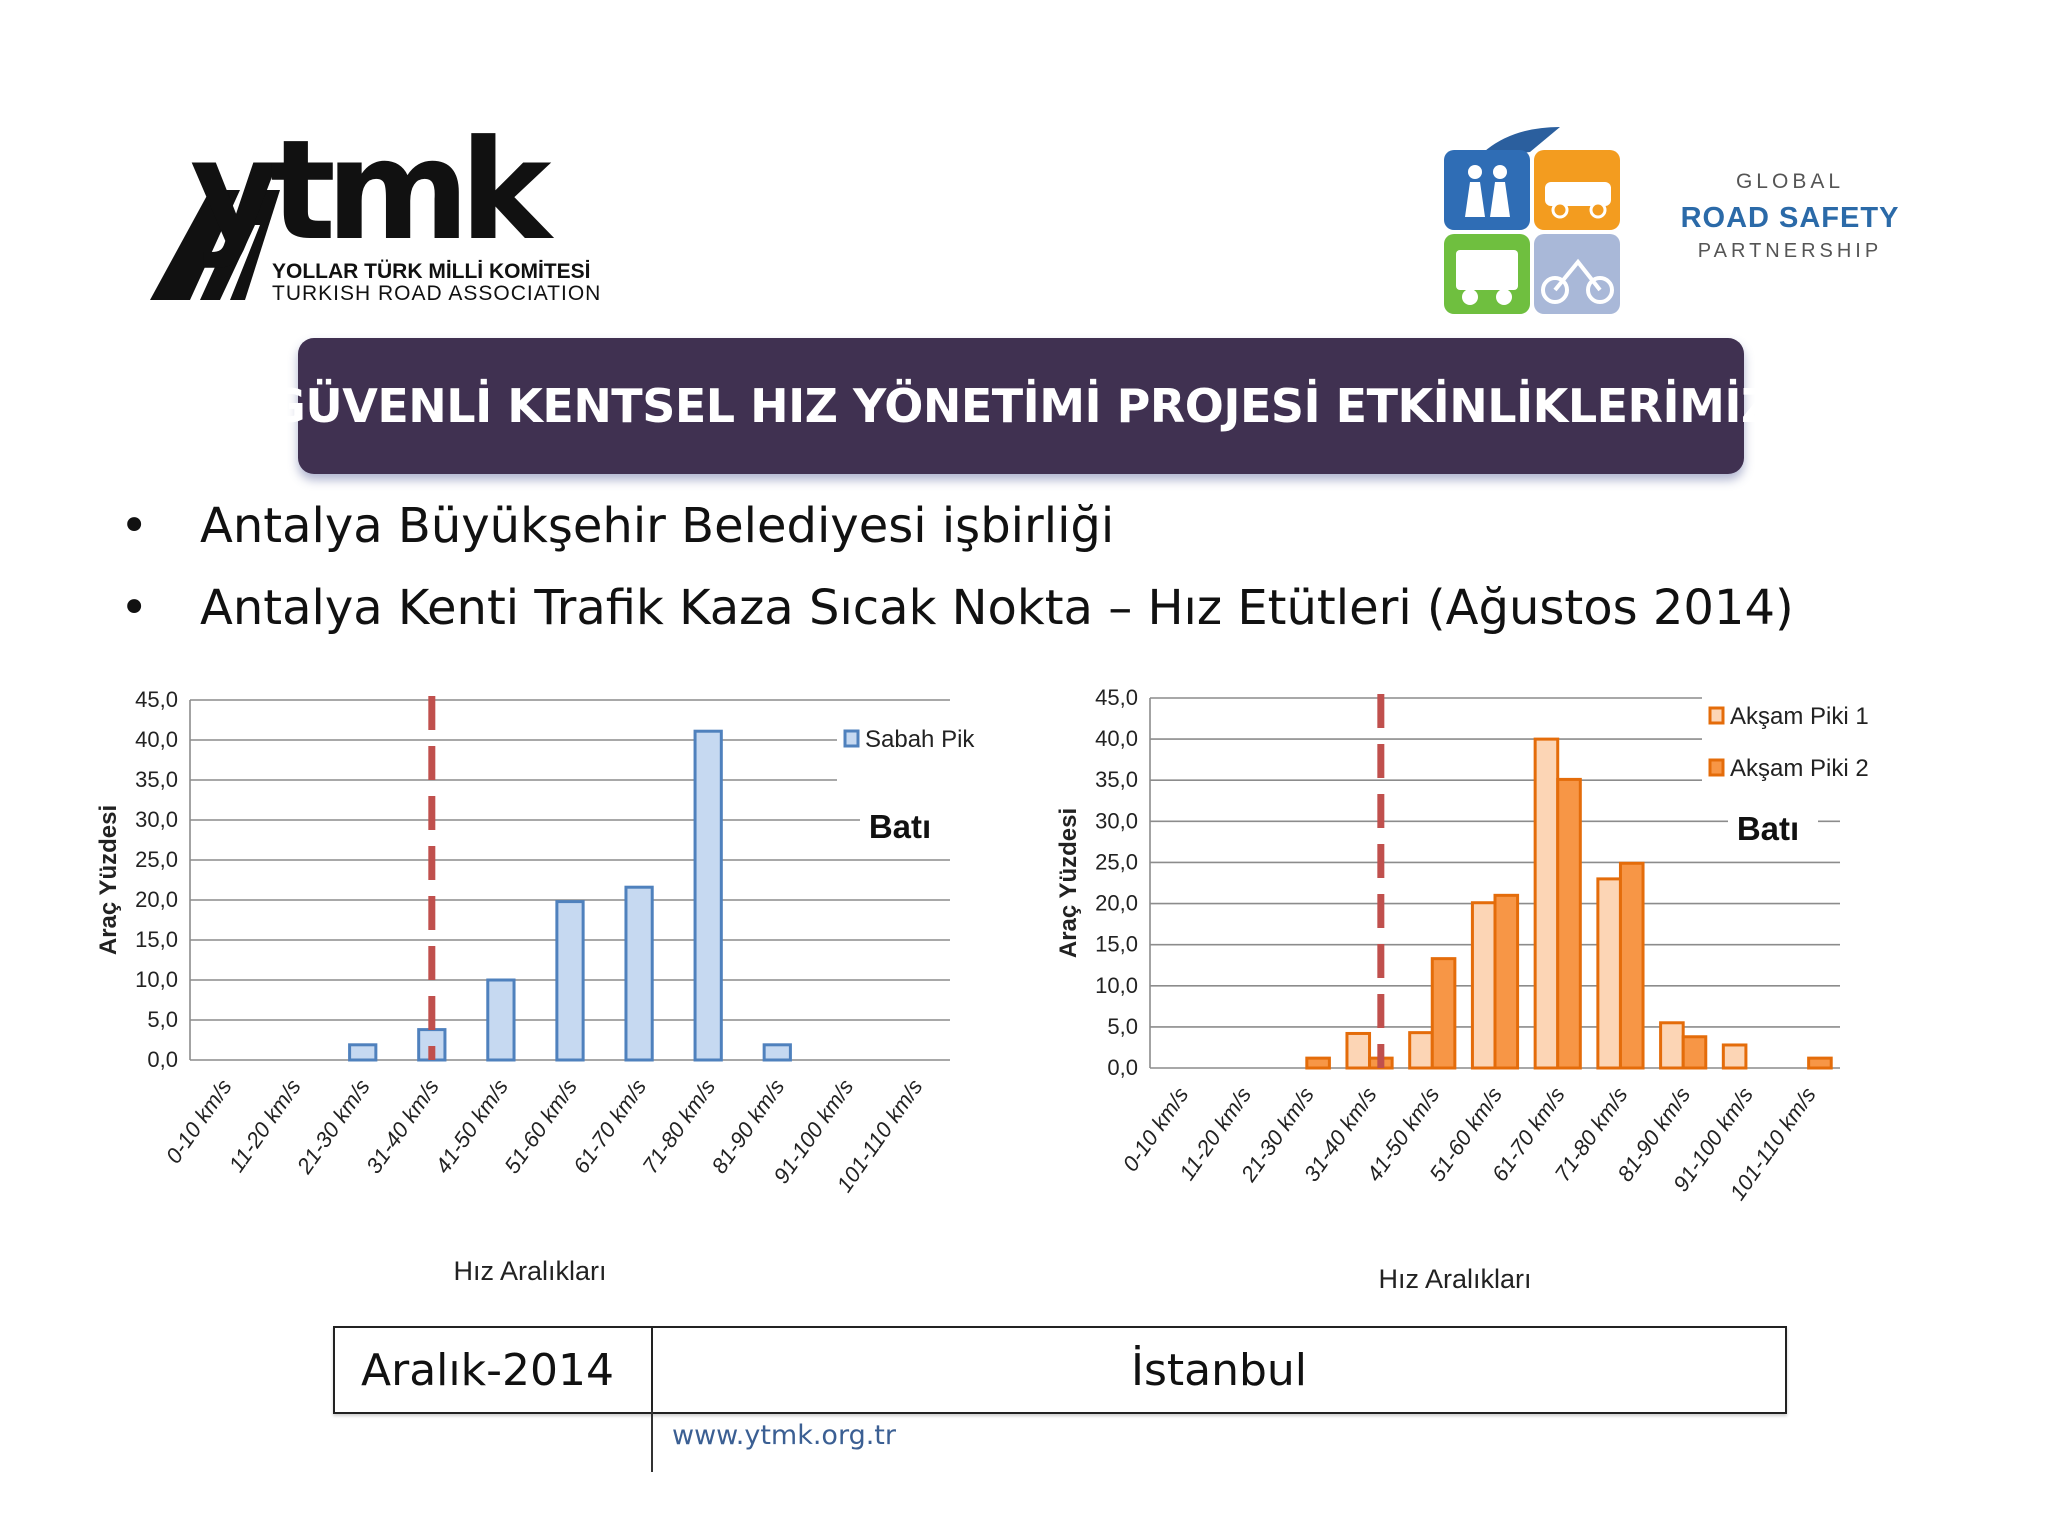 This screenshot has height=1536, width=2048. I want to click on legend-label: Akşam Piki 2, so click(1799, 768).